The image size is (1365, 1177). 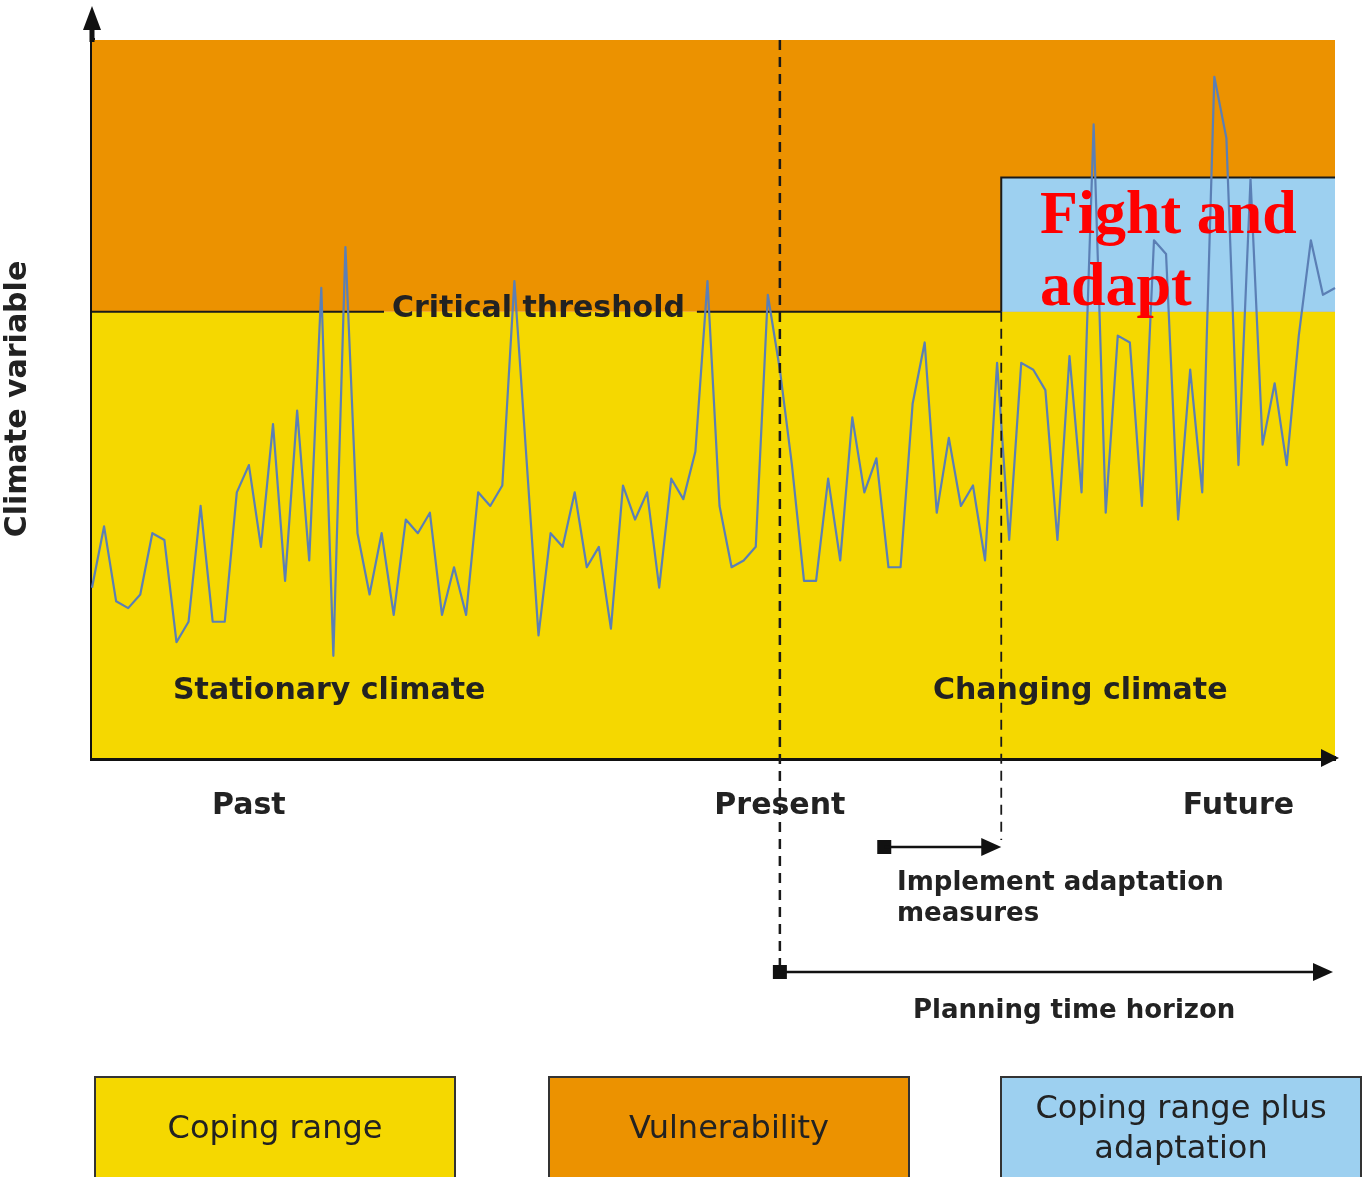 What do you see at coordinates (1169, 248) in the screenshot?
I see `annotation: Fight and adapt` at bounding box center [1169, 248].